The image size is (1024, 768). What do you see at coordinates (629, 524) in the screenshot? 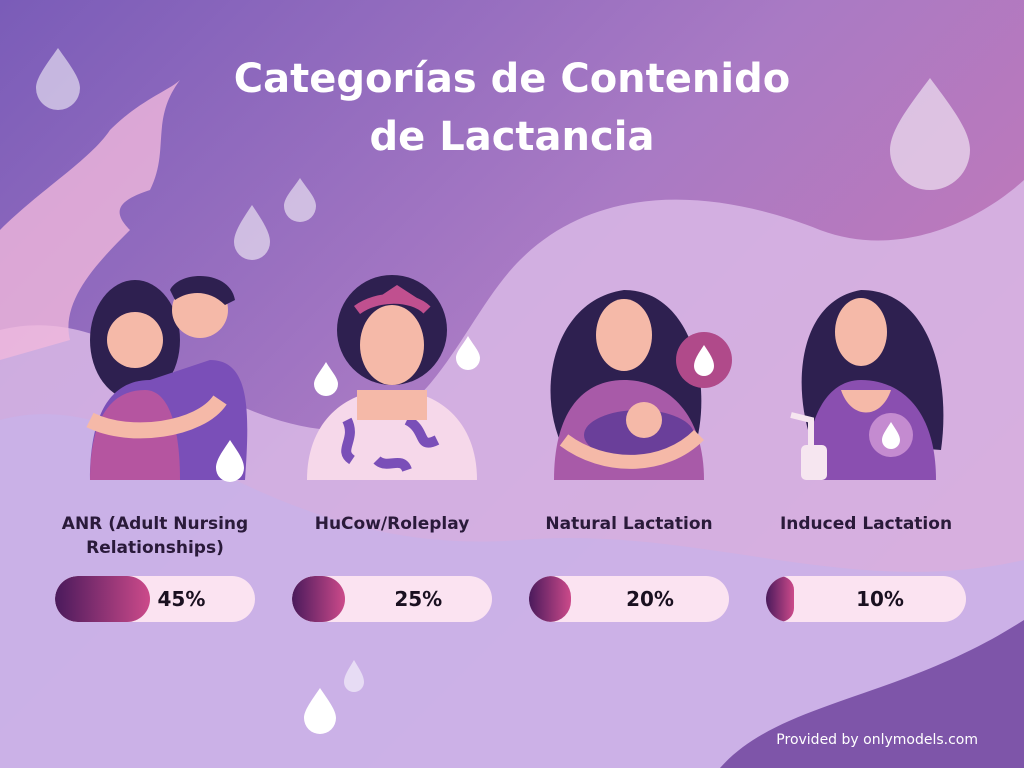
I see `category-label: Natural Lactation` at bounding box center [629, 524].